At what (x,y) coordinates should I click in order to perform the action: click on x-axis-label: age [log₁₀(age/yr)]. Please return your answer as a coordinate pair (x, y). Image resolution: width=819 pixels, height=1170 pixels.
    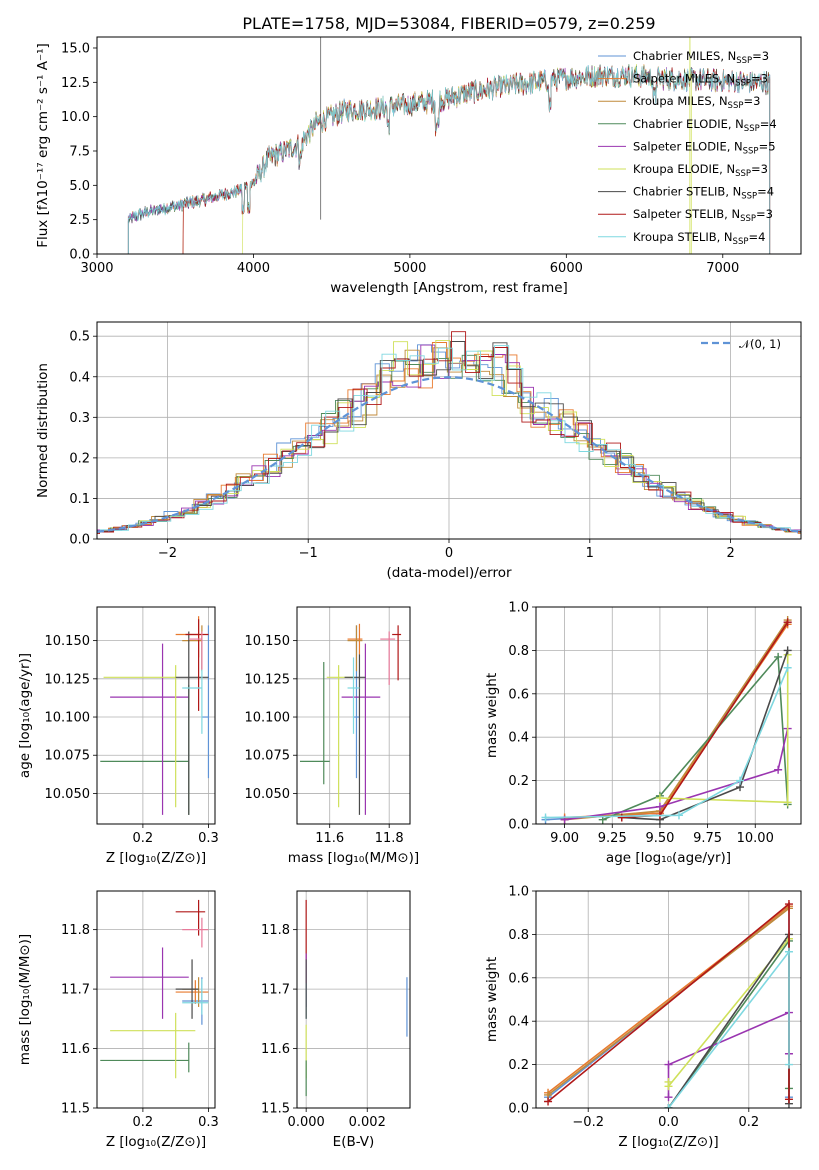
    Looking at the image, I should click on (668, 858).